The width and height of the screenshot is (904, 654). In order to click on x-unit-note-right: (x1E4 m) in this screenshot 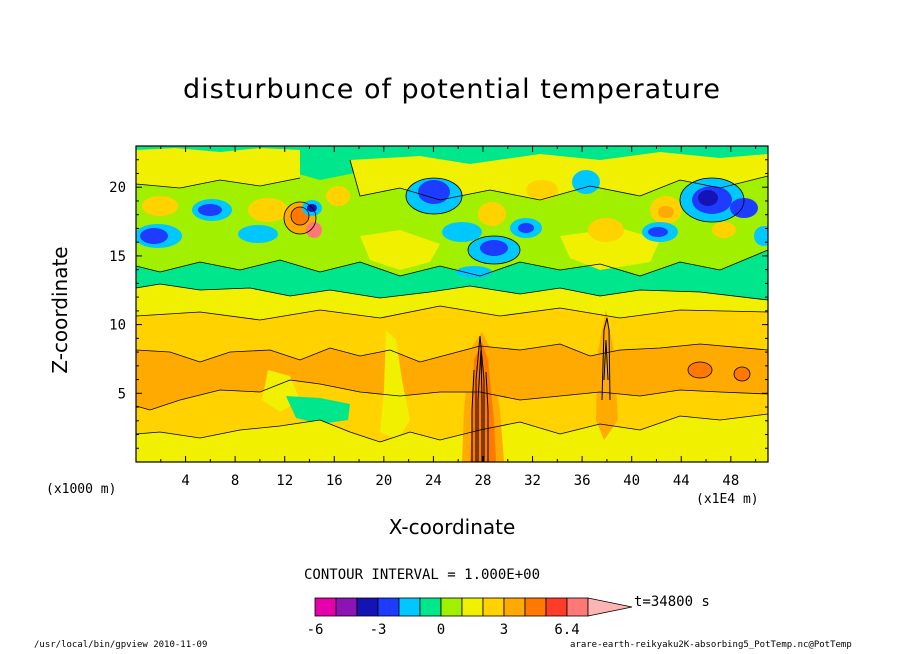, I will do `click(727, 499)`.